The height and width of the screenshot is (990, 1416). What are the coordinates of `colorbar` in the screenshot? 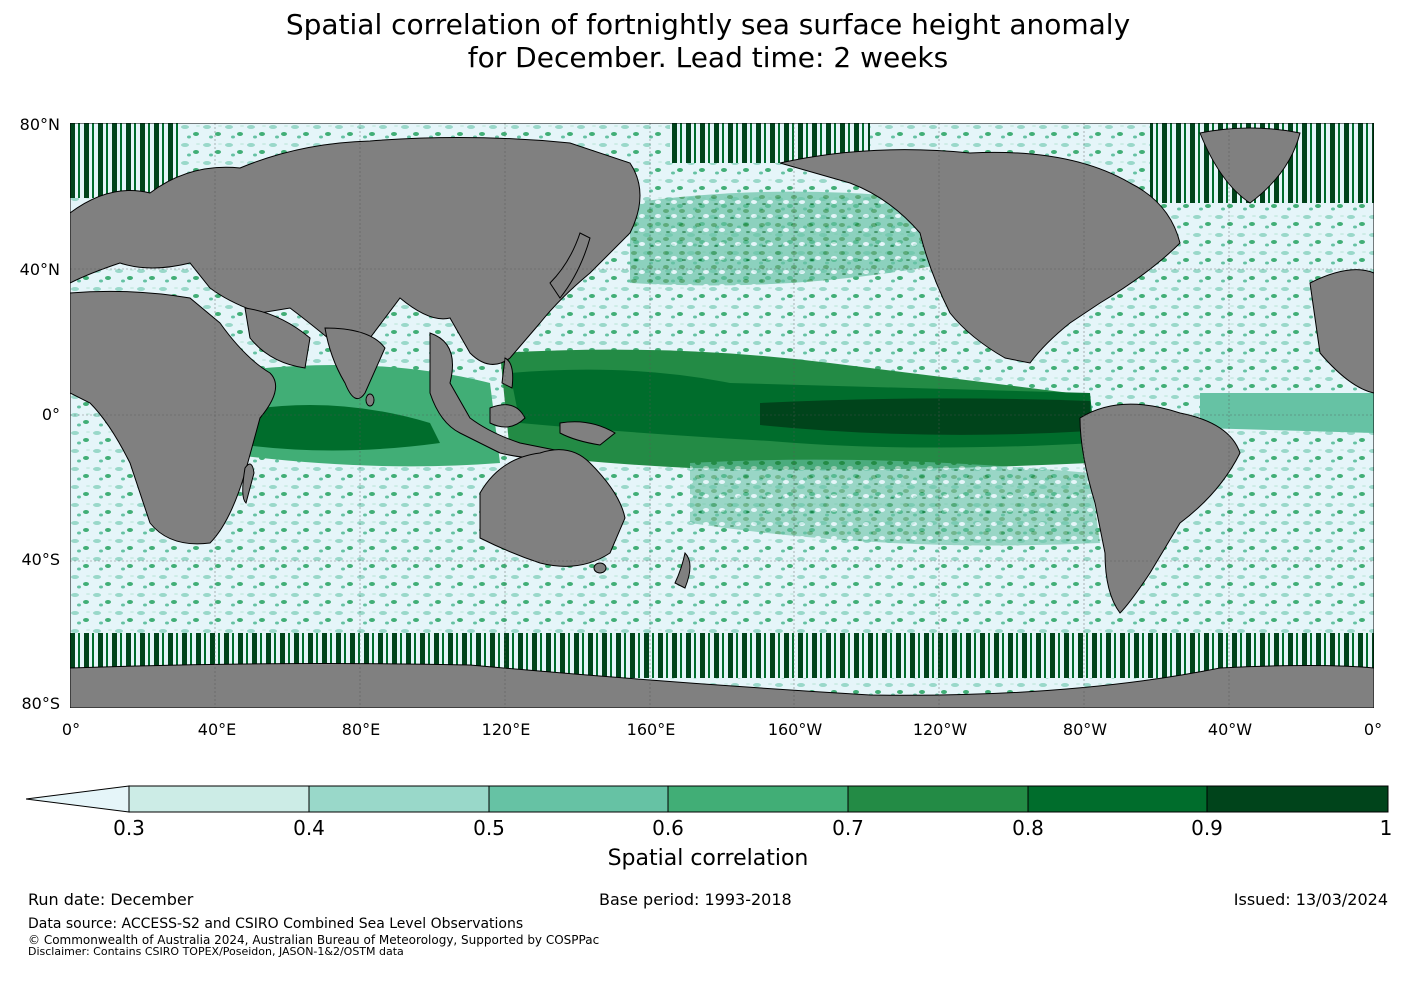 It's located at (707, 799).